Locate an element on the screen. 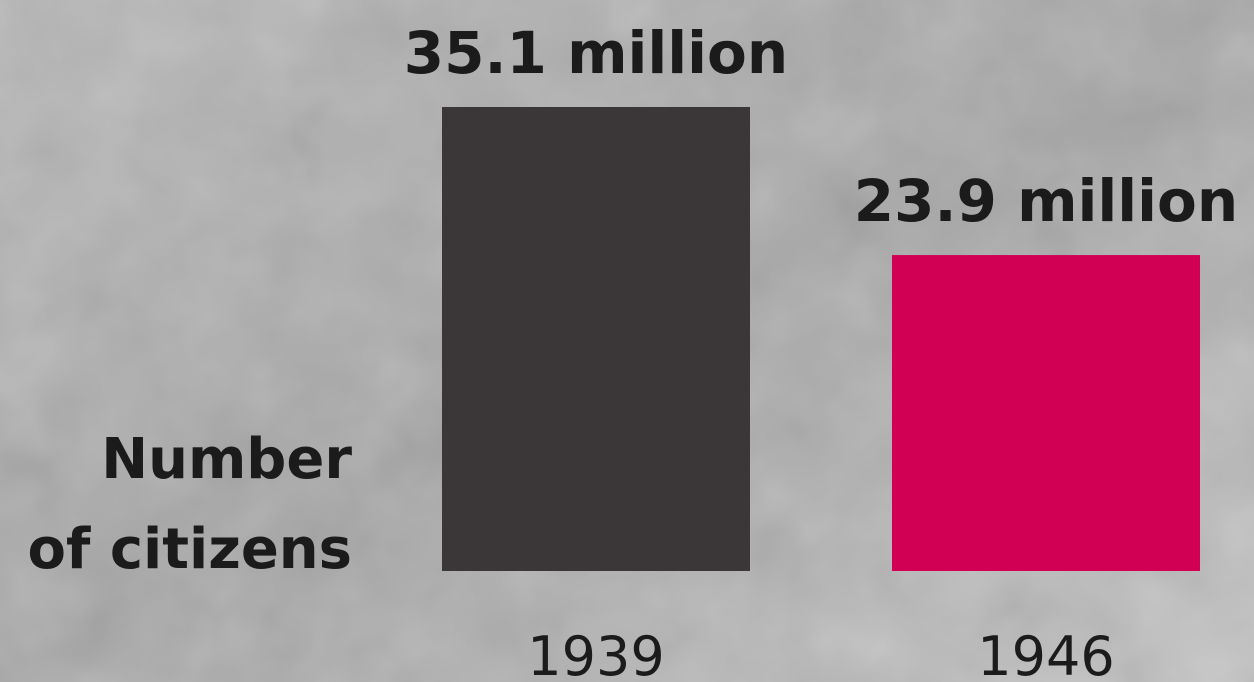 This screenshot has width=1254, height=682. value-label: 35.1 million is located at coordinates (596, 53).